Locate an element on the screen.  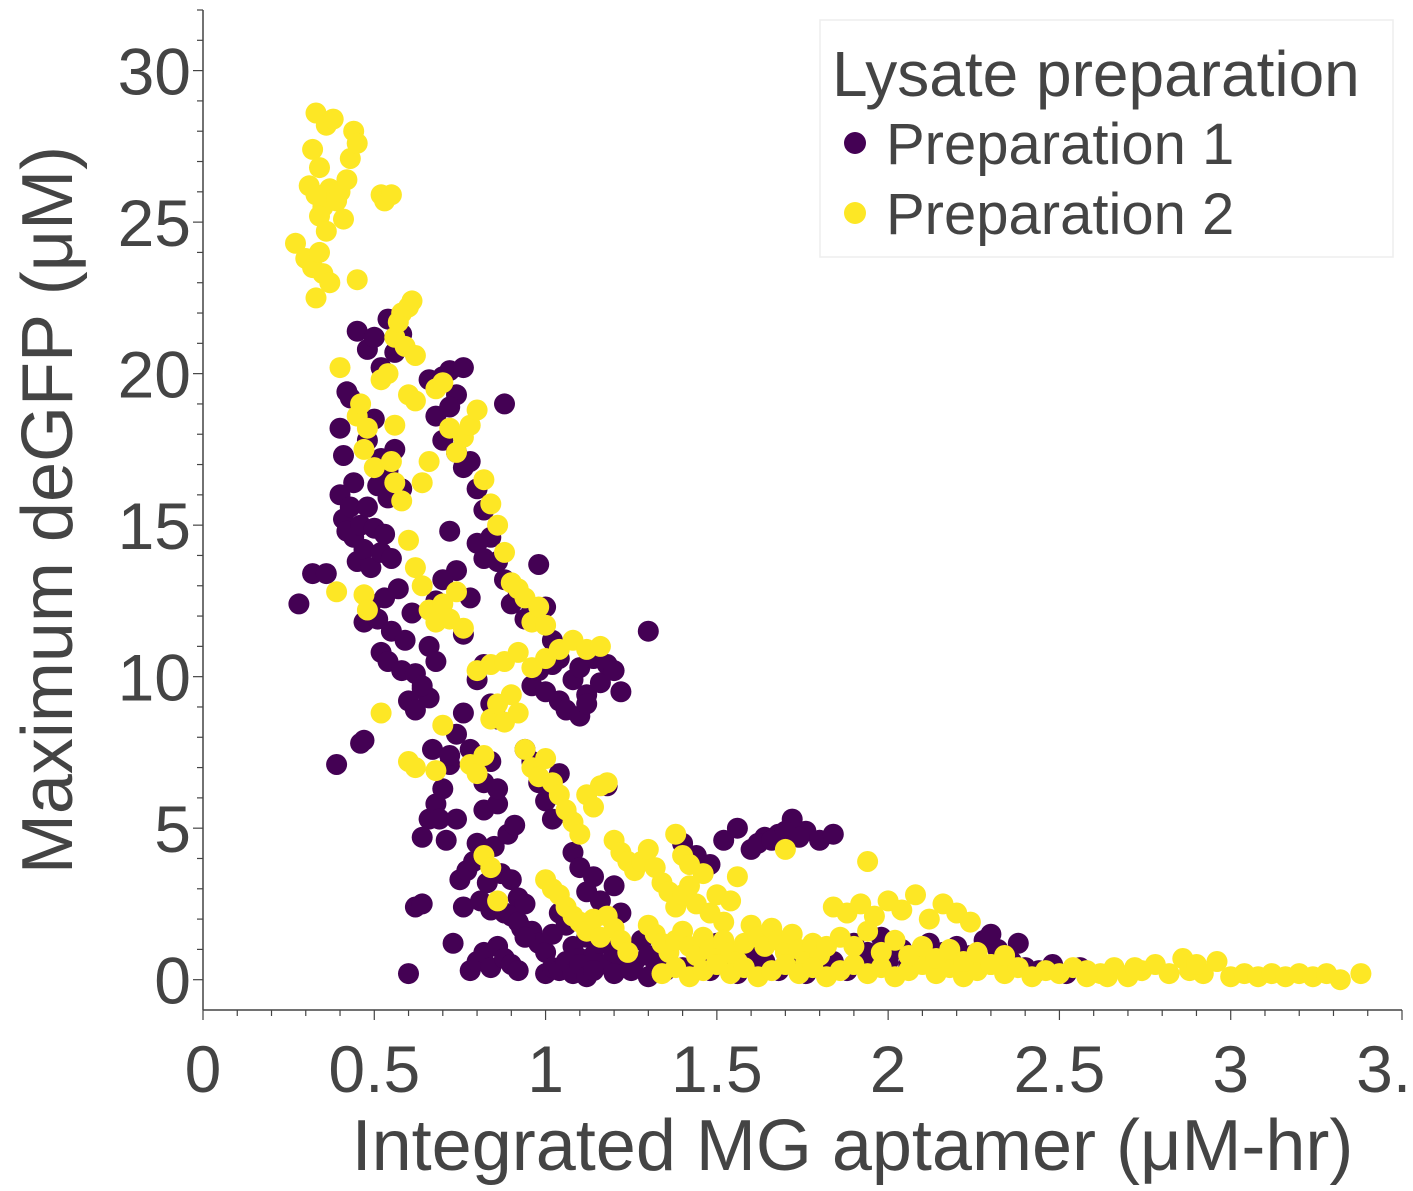
y-tick-label: 5 is located at coordinates (172, 829).